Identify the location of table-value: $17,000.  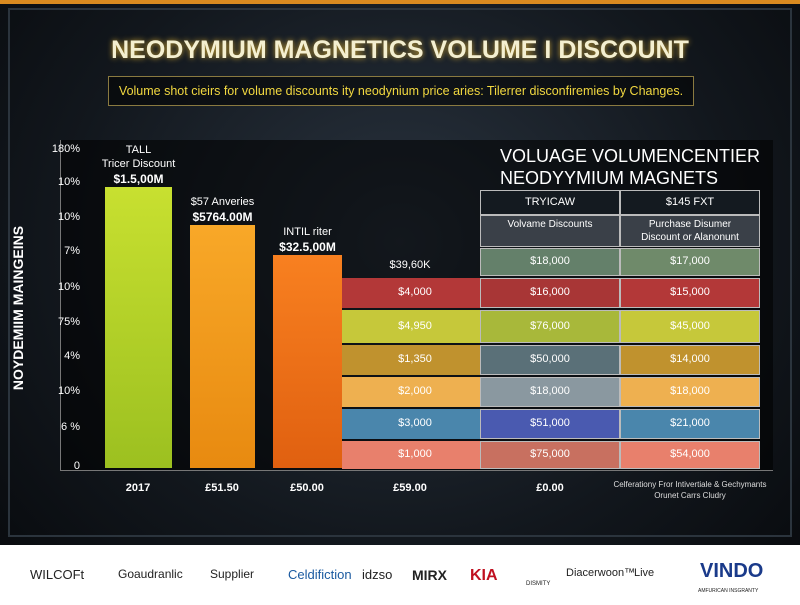
(690, 261).